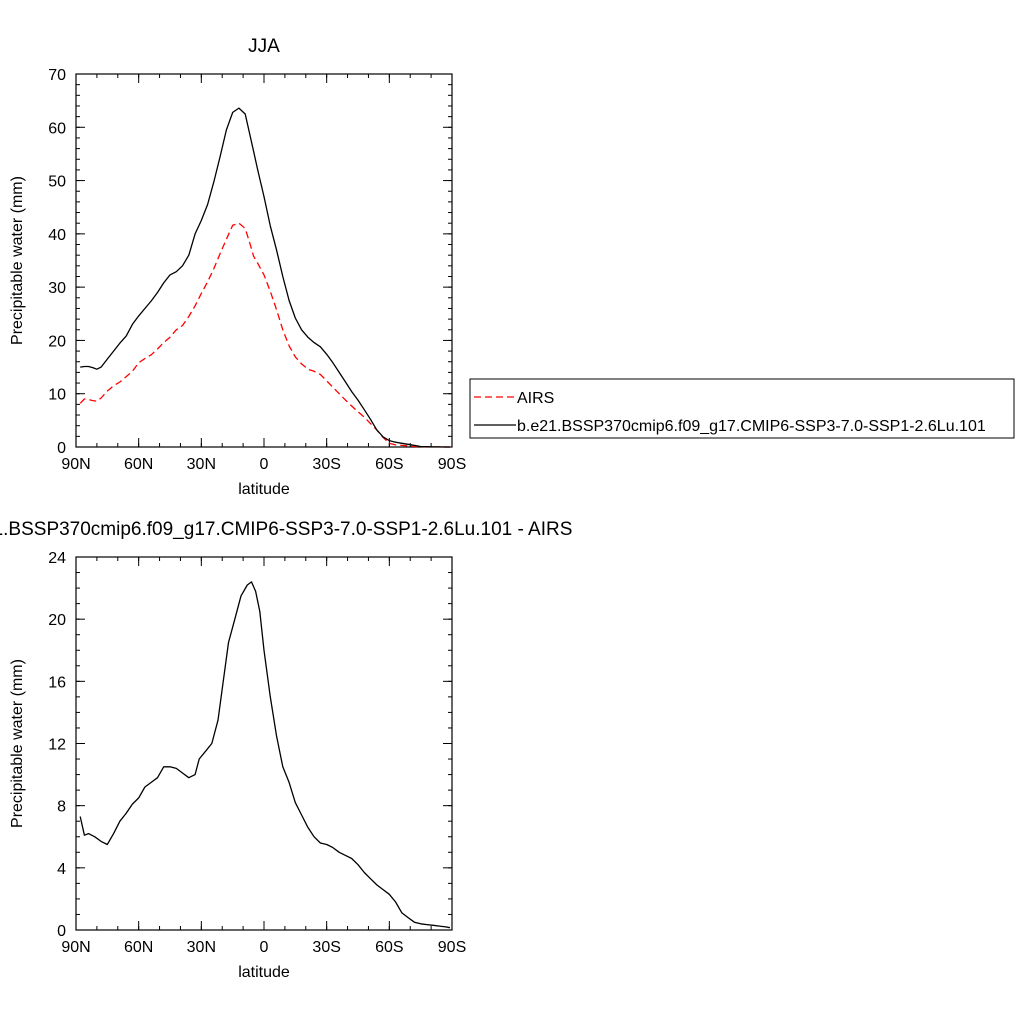 This screenshot has width=1024, height=1024. What do you see at coordinates (535, 398) in the screenshot?
I see `legend-label: AIRS` at bounding box center [535, 398].